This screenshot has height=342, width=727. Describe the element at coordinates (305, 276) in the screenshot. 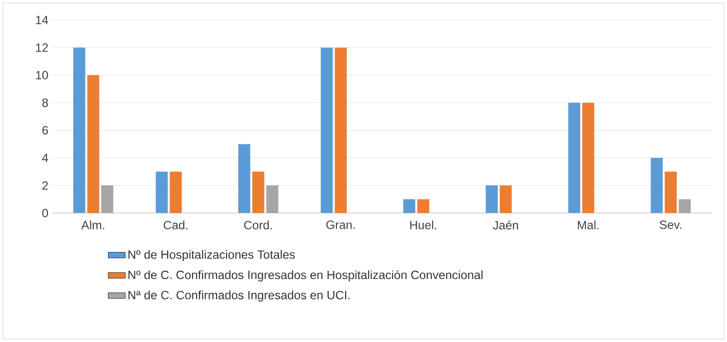

I see `legend-label: Nº de C. Confirmados Ingresados en Hospitalización Convencional` at that location.